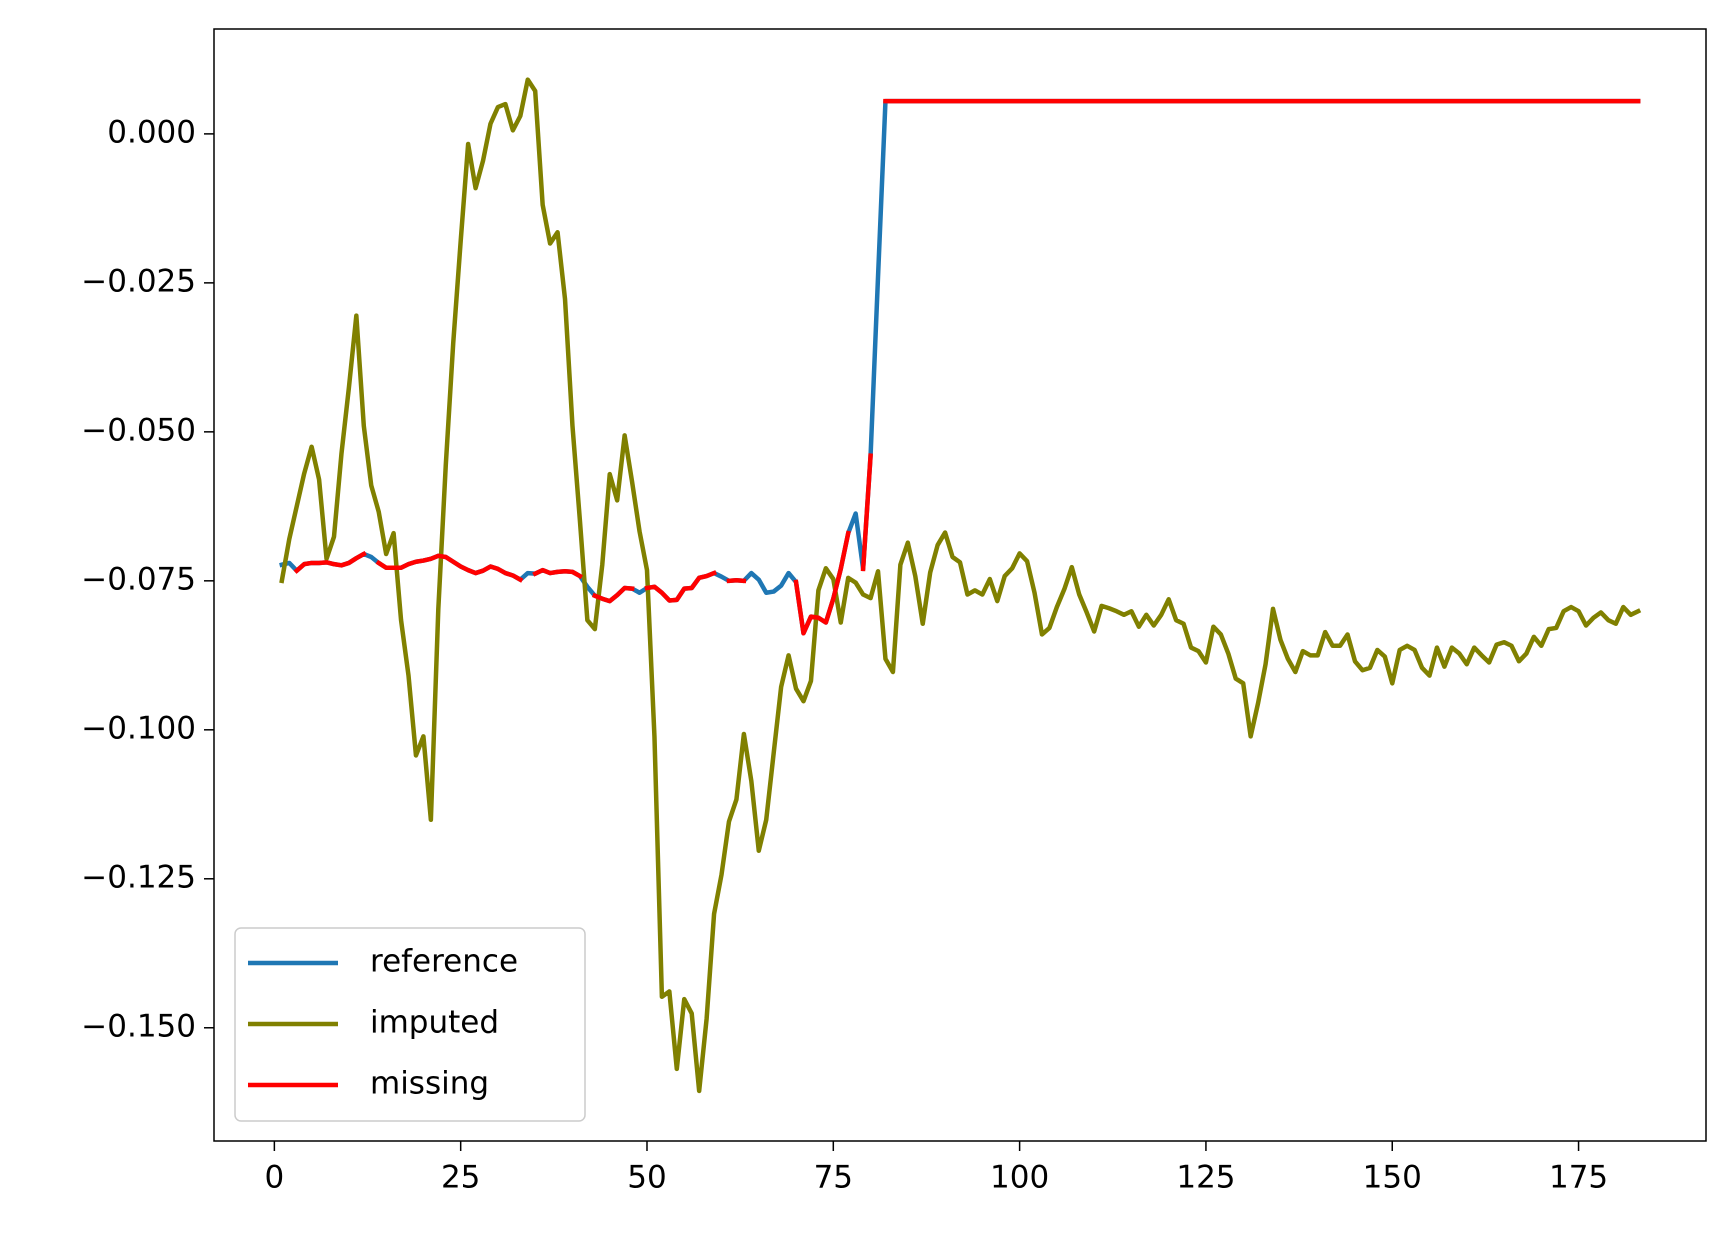  Describe the element at coordinates (138, 1026) in the screenshot. I see `y-tick-label: −0.150` at that location.